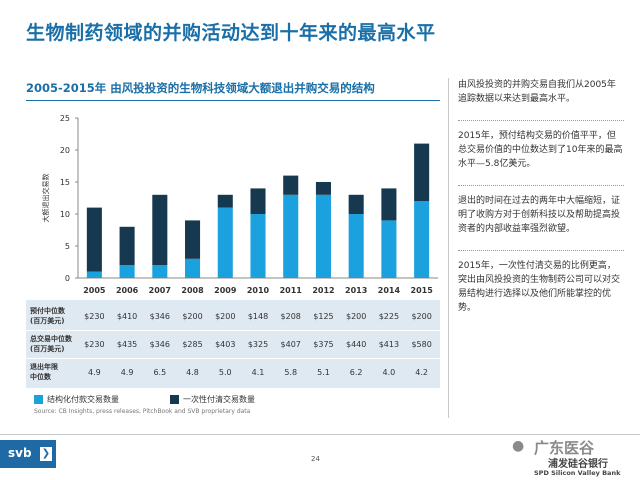  What do you see at coordinates (323, 372) in the screenshot?
I see `table-cell: 5.1` at bounding box center [323, 372].